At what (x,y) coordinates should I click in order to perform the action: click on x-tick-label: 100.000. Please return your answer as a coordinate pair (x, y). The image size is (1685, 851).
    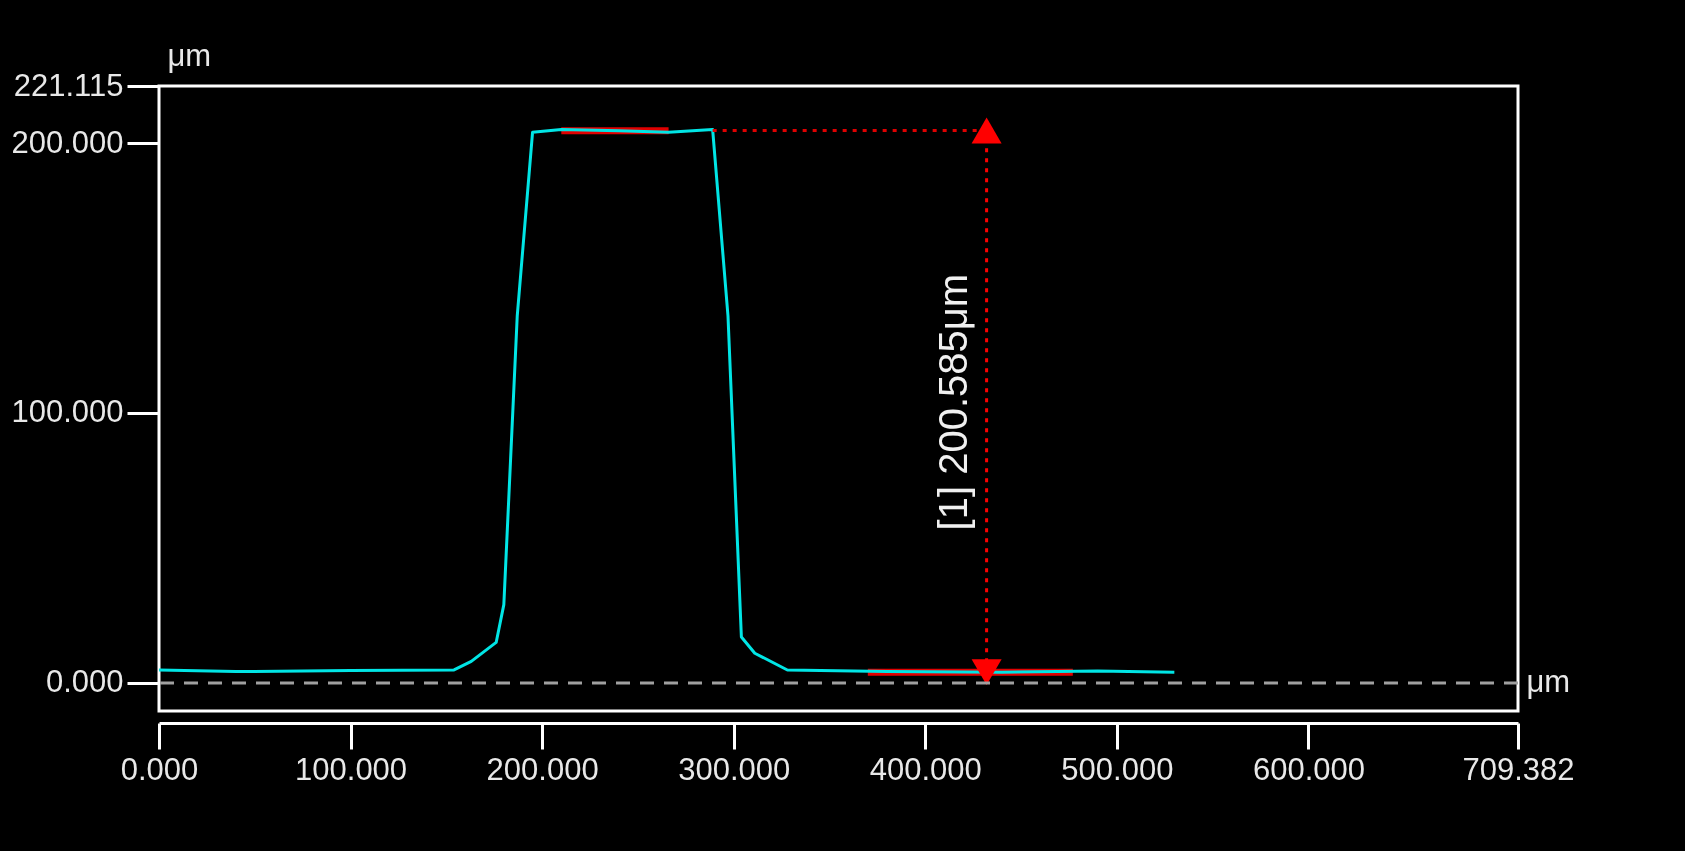
    Looking at the image, I should click on (351, 769).